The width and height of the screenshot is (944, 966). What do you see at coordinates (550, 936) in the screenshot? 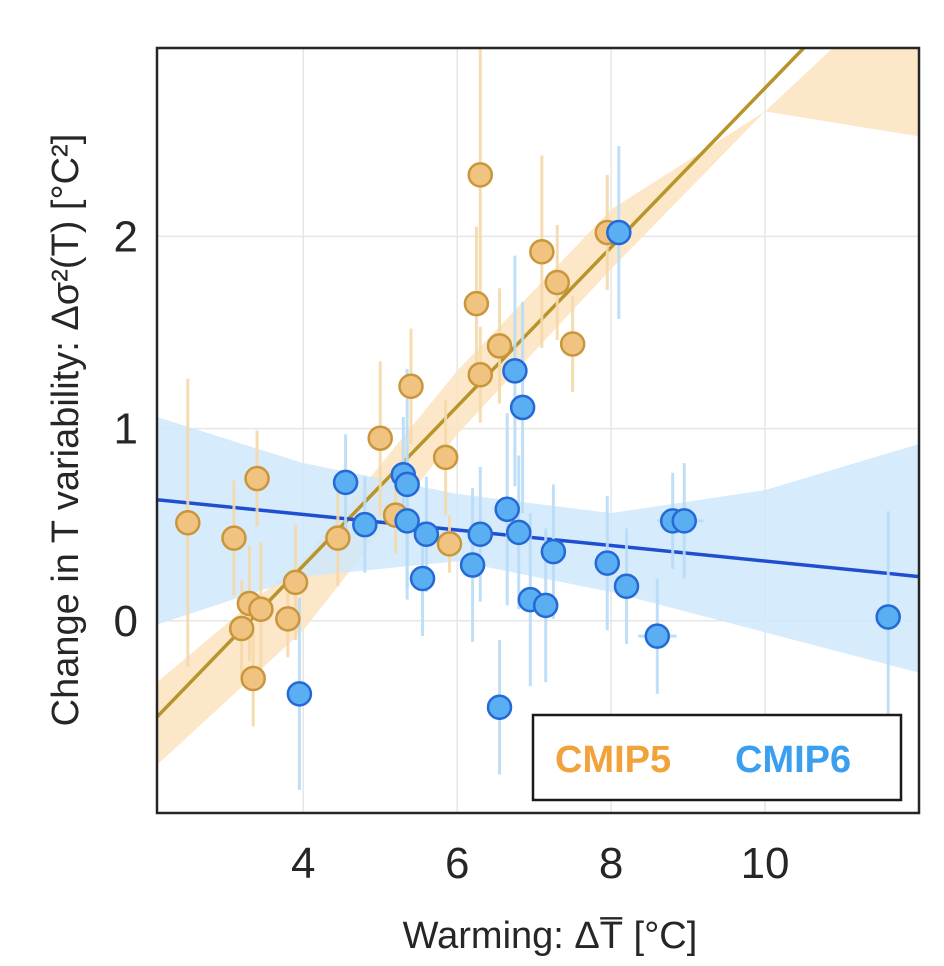
I see `x-axis-label: Warming: ΔT̅ [°C]` at bounding box center [550, 936].